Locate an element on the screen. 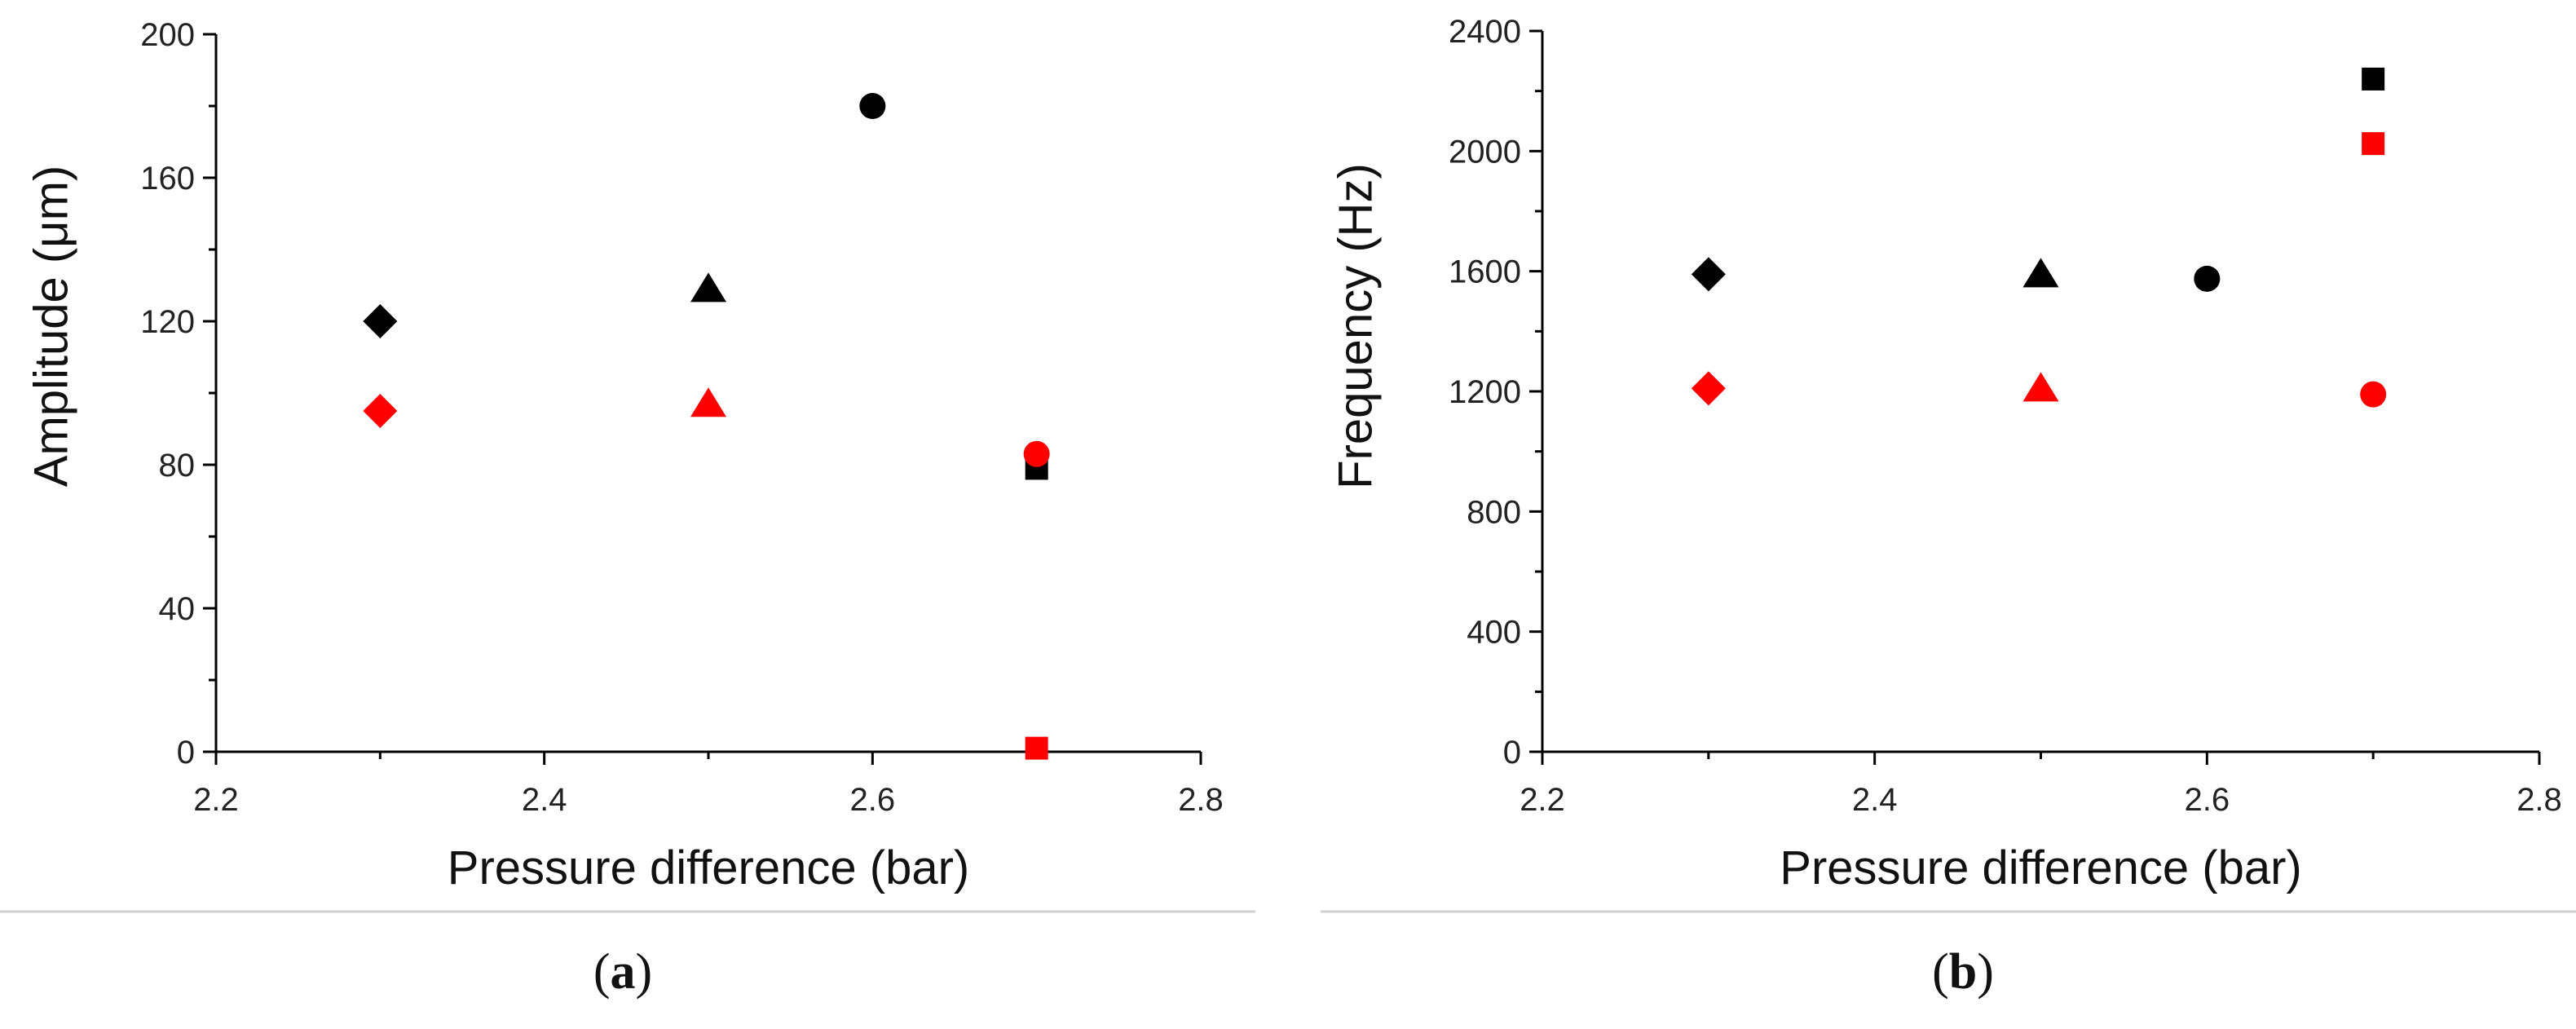 The width and height of the screenshot is (2576, 1029). caption-b: (b) is located at coordinates (1963, 972).